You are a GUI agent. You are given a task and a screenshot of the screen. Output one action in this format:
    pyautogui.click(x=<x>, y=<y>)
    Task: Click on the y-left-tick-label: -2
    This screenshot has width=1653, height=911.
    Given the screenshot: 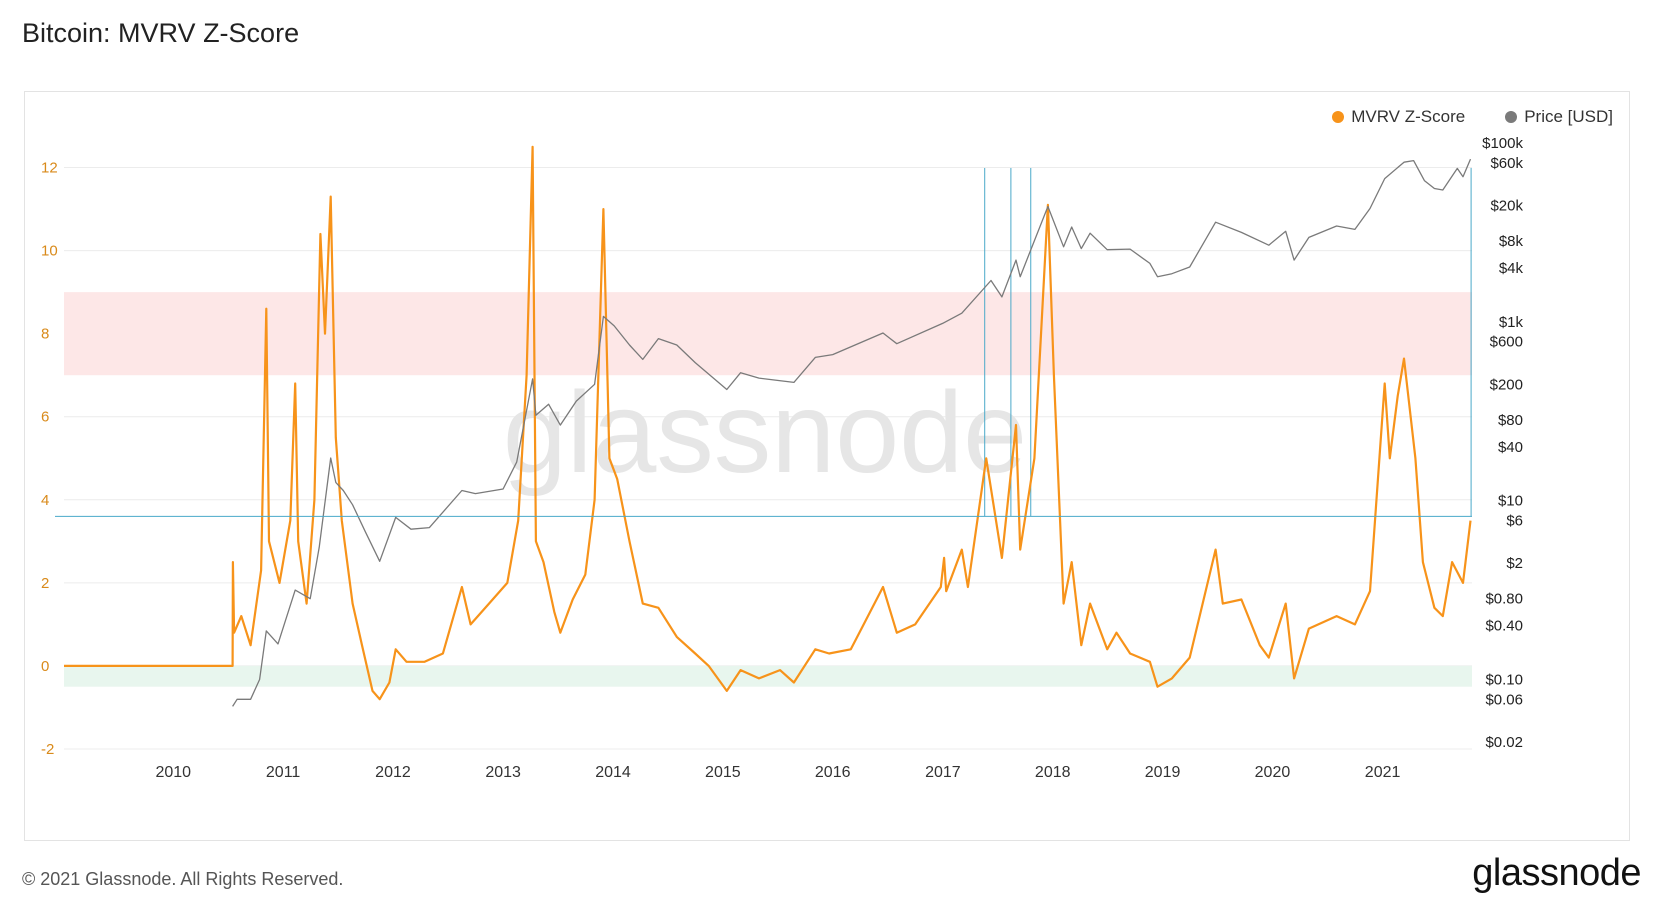 What is the action you would take?
    pyautogui.click(x=47, y=749)
    